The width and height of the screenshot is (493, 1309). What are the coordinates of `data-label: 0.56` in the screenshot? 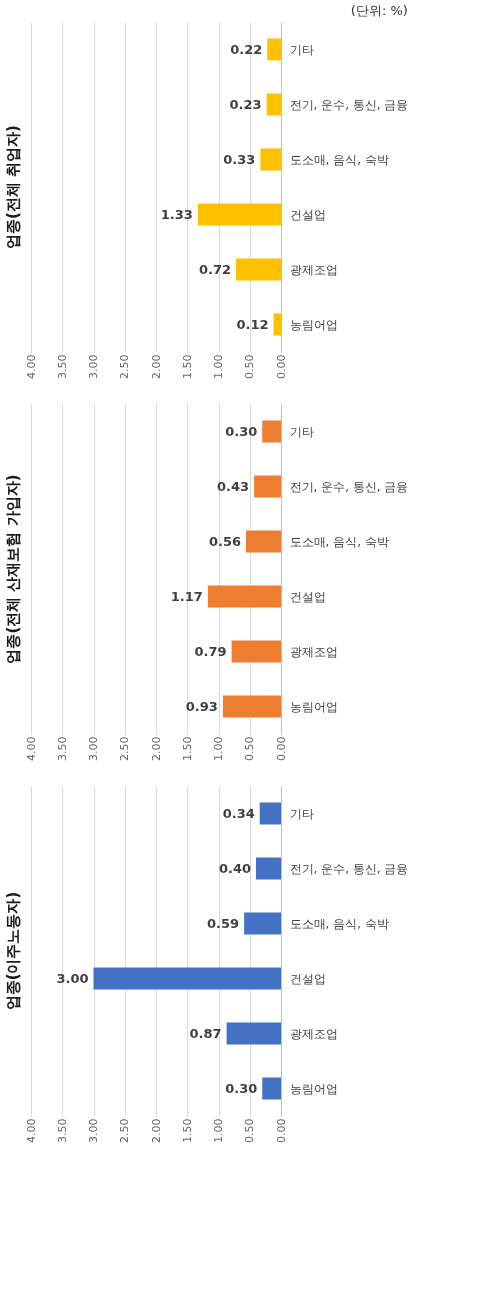 It's located at (224, 541).